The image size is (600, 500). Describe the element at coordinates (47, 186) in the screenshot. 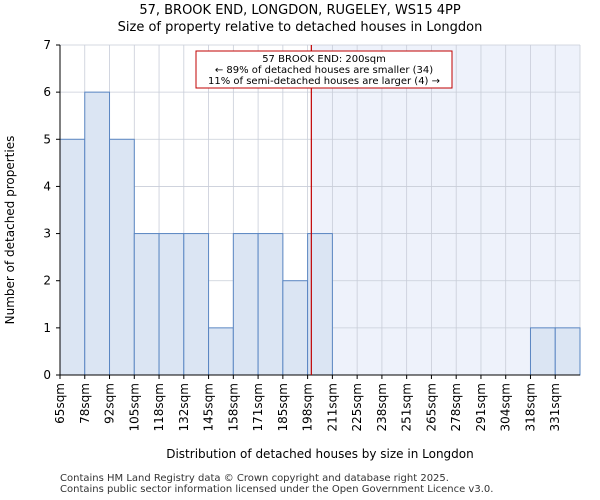

I see `y-tick-label: 4` at that location.